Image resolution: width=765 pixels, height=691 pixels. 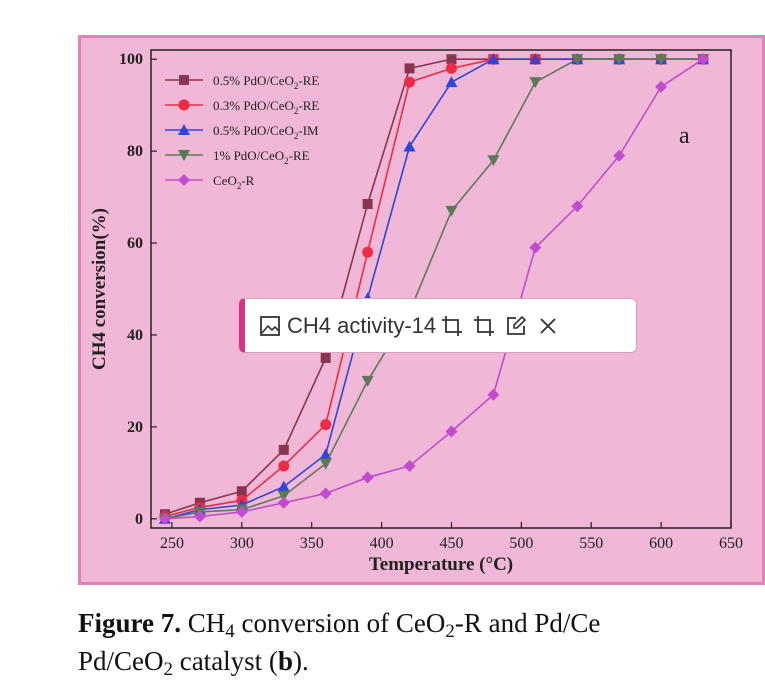 What do you see at coordinates (684, 136) in the screenshot?
I see `panel-label: a` at bounding box center [684, 136].